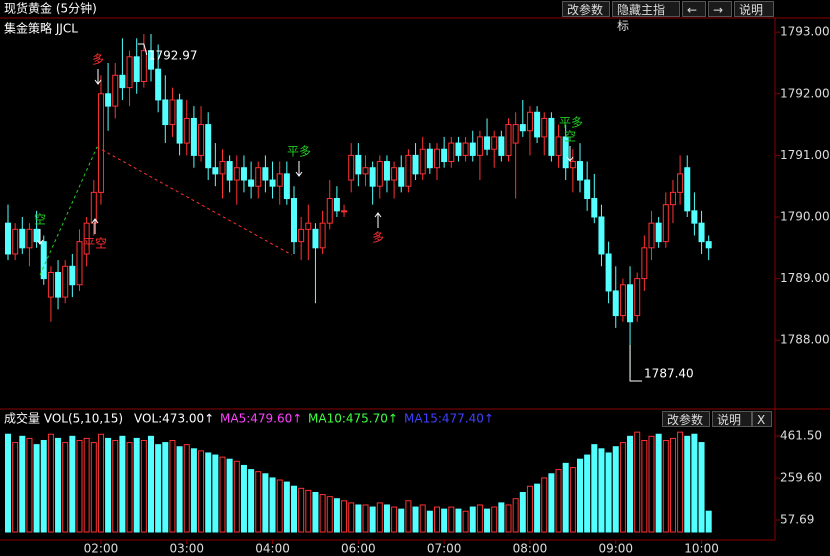  Describe the element at coordinates (805, 217) in the screenshot. I see `y-tick-label: 1790.00` at that location.